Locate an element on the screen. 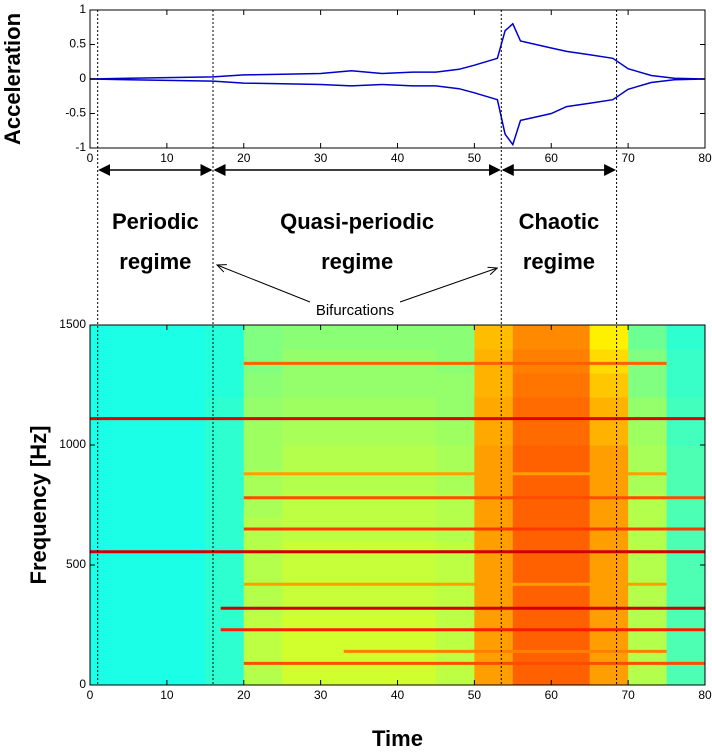 Image resolution: width=712 pixels, height=755 pixels. y-tick-label: 1500 is located at coordinates (72, 324).